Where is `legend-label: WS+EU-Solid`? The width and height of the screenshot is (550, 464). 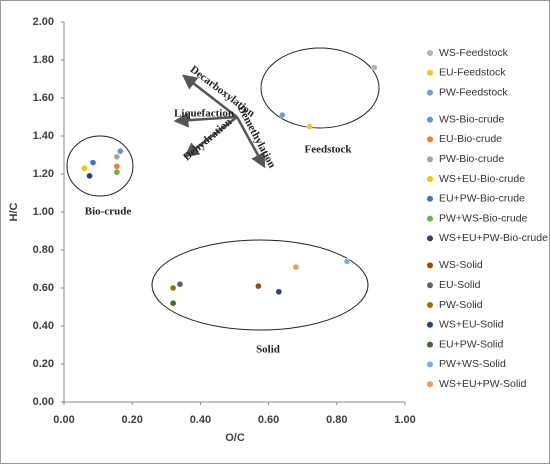 legend-label: WS+EU-Solid is located at coordinates (471, 325).